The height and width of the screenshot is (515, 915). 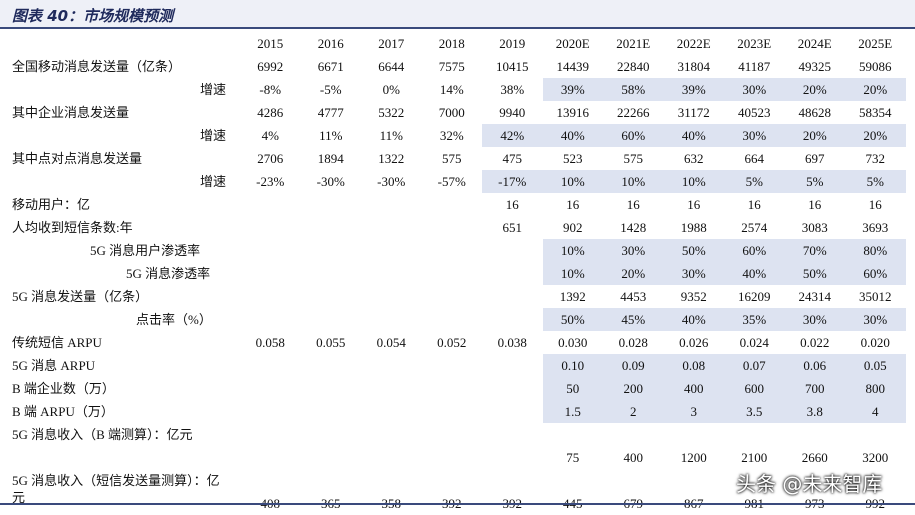 I want to click on table-cell: 1428, so click(x=633, y=227).